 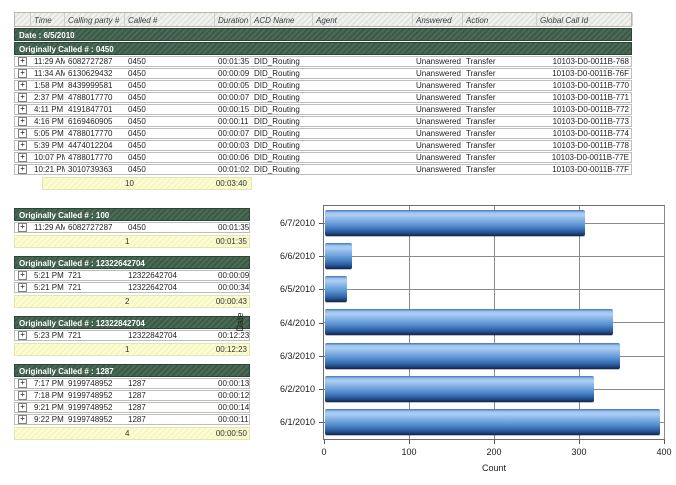 I want to click on y-axis-label: 6/4/2010, so click(x=297, y=322).